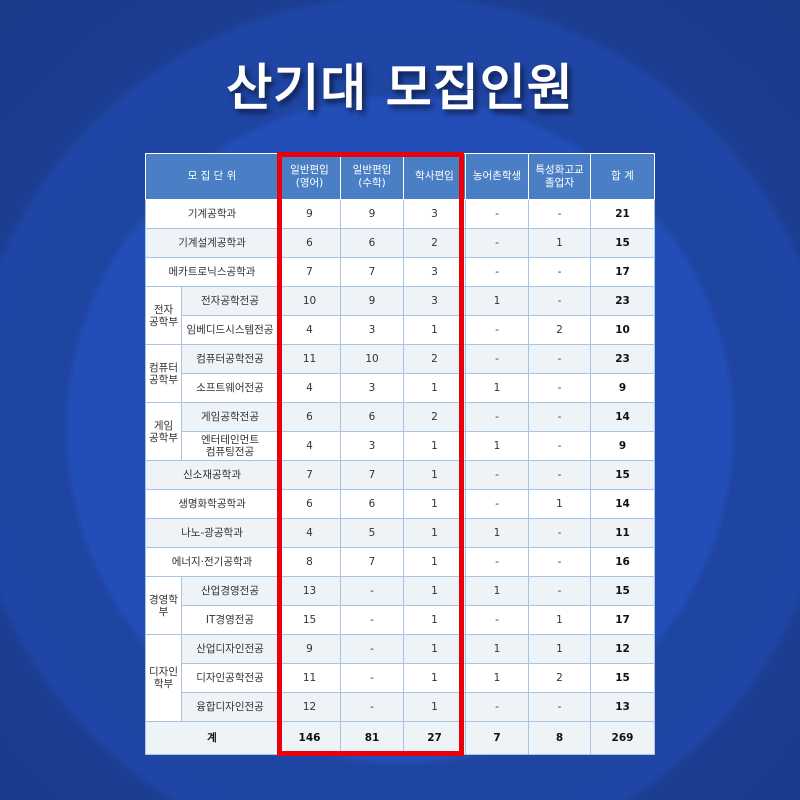  Describe the element at coordinates (622, 562) in the screenshot. I see `value-cell: 16` at that location.